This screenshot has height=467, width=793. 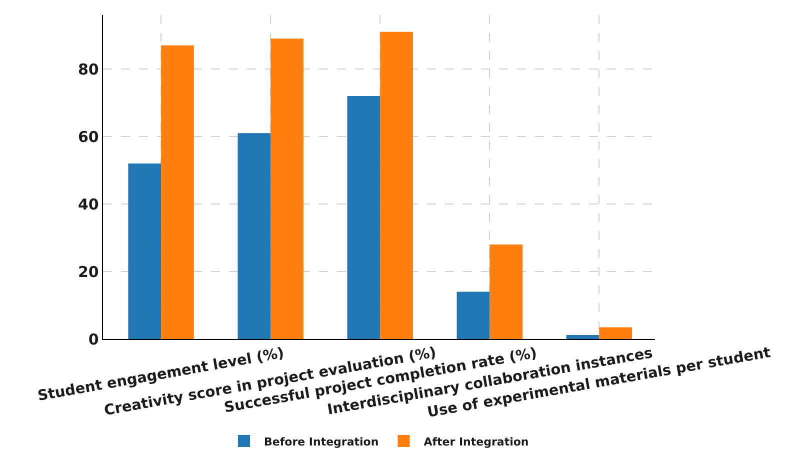 I want to click on legend-label: Before Integration, so click(x=321, y=441).